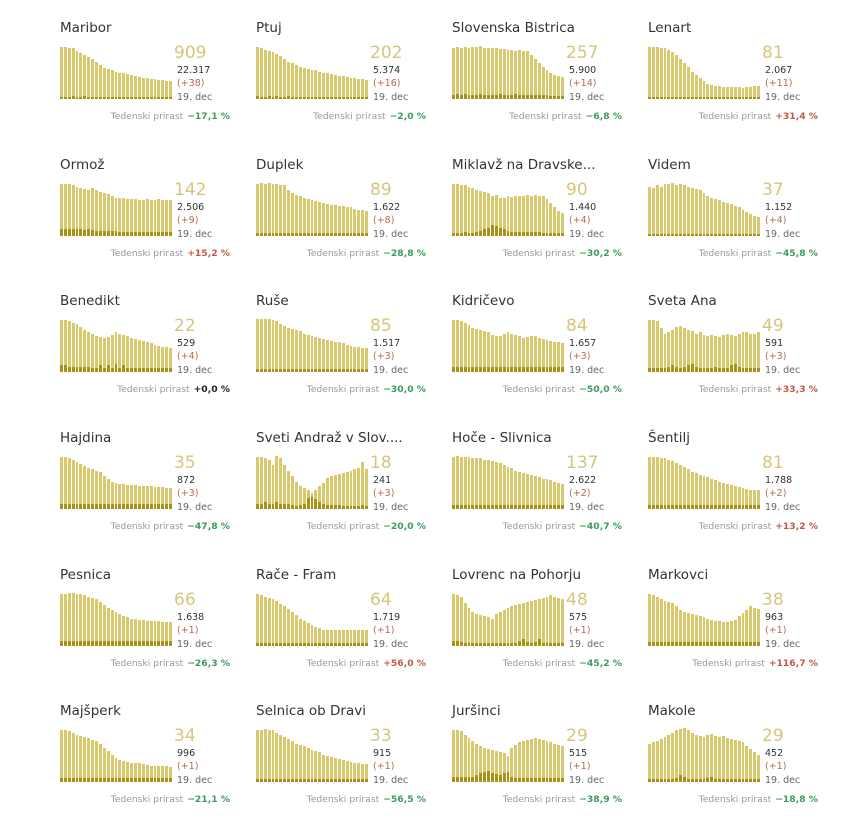  What do you see at coordinates (669, 165) in the screenshot?
I see `municipality-name: Videm` at bounding box center [669, 165].